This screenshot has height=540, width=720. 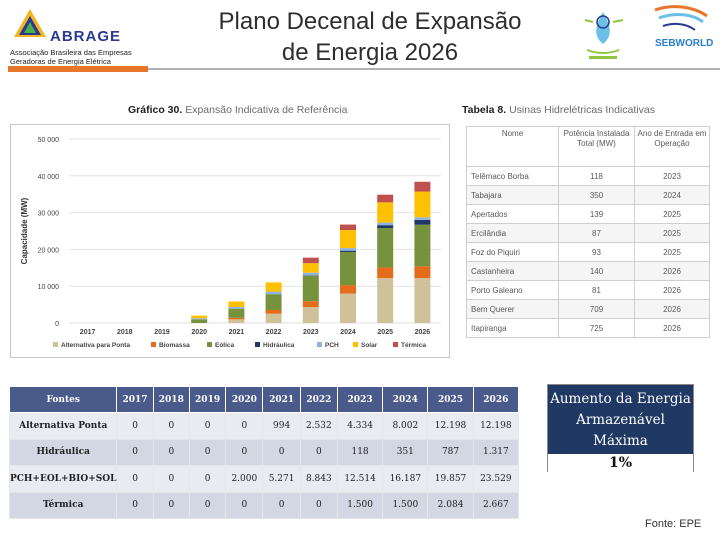 What do you see at coordinates (225, 345) in the screenshot?
I see `legend-label: Eólica` at bounding box center [225, 345].